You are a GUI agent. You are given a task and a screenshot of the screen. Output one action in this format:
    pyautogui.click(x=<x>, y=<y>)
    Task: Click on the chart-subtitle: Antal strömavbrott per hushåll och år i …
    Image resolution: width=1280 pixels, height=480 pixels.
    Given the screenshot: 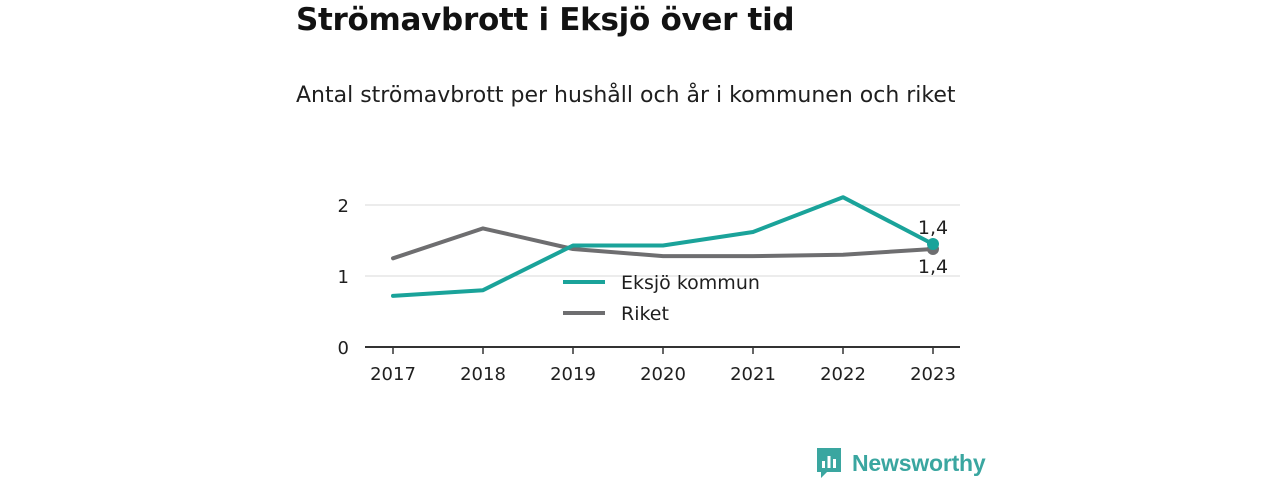 What is the action you would take?
    pyautogui.click(x=626, y=95)
    